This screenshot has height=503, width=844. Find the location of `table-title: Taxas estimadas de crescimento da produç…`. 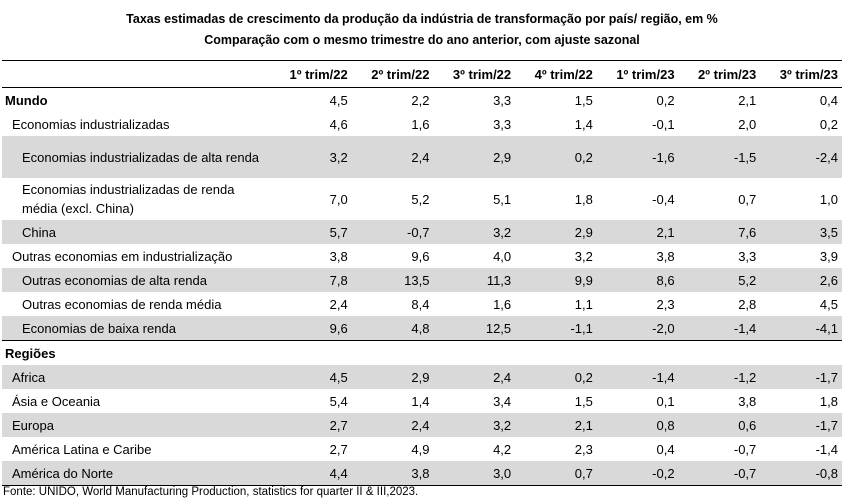

table-title: Taxas estimadas de crescimento da produç… is located at coordinates (422, 19).